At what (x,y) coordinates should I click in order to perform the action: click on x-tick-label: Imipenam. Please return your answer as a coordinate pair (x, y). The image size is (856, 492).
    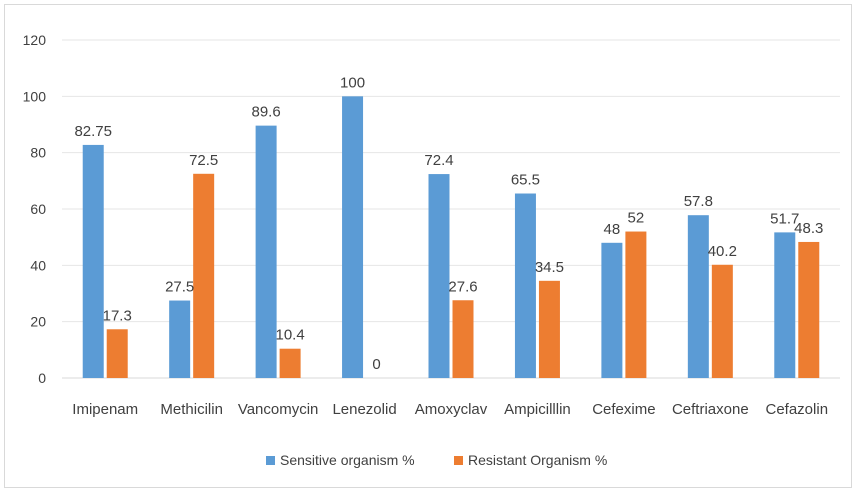
    Looking at the image, I should click on (105, 409).